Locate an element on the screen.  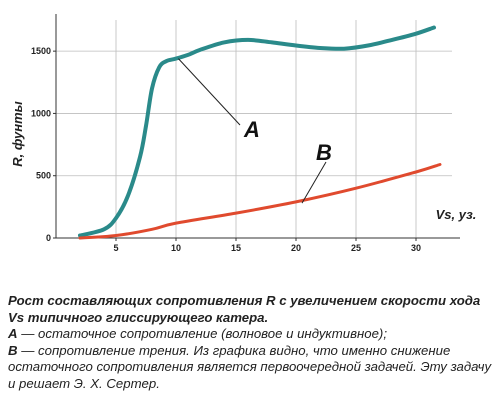
curve-label-a: A is located at coordinates (251, 129).